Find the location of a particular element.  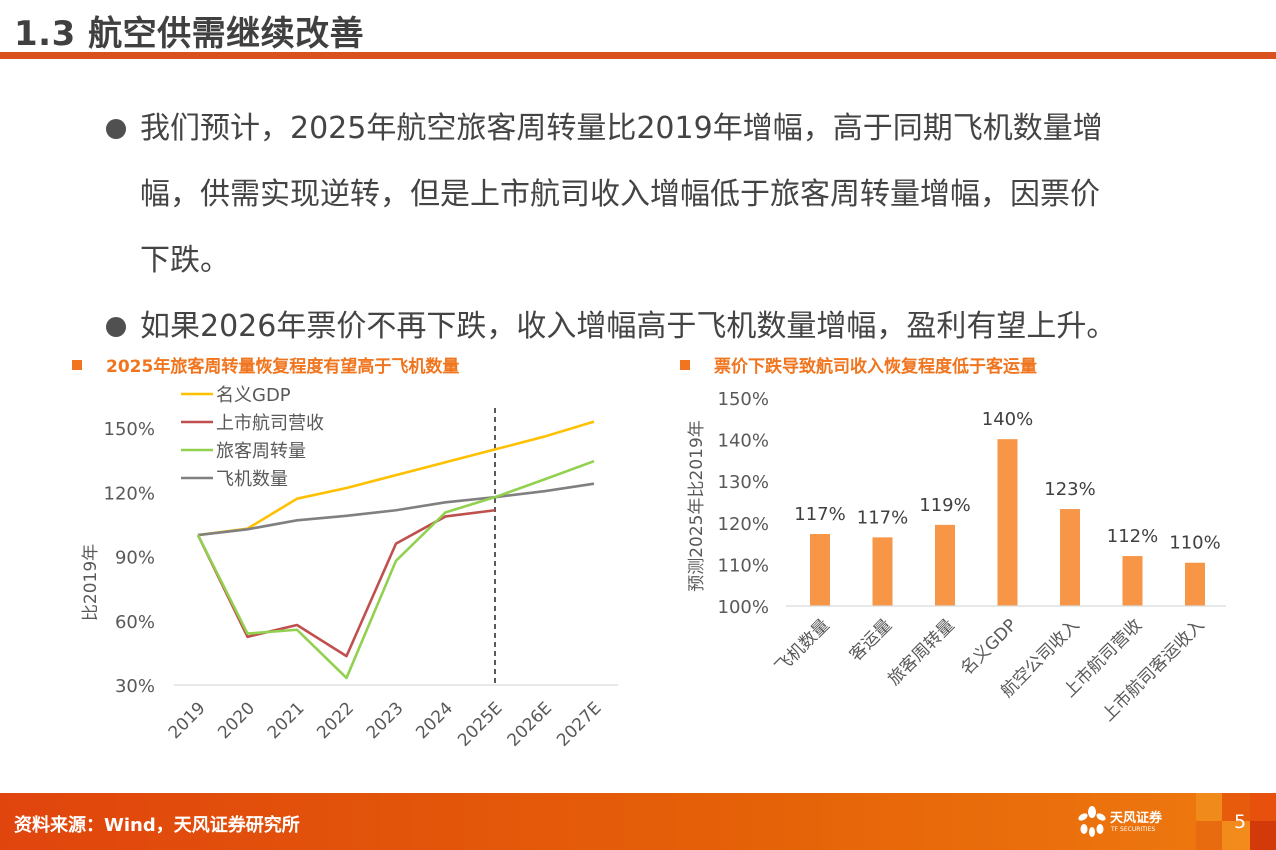

x-tick-label: 2027E is located at coordinates (579, 724).